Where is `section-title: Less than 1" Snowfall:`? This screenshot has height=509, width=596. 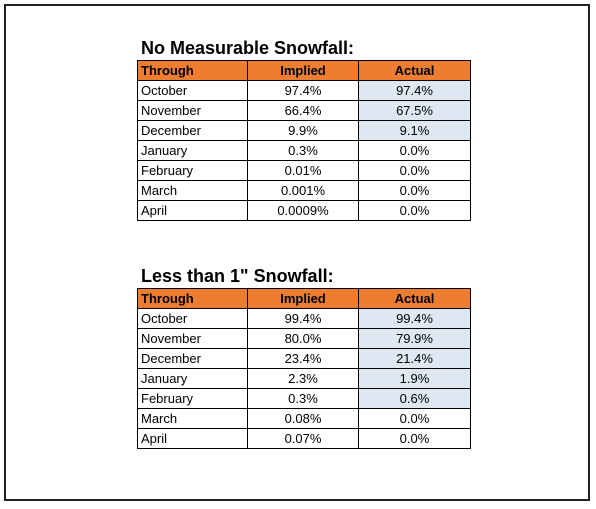 section-title: Less than 1" Snowfall: is located at coordinates (237, 276).